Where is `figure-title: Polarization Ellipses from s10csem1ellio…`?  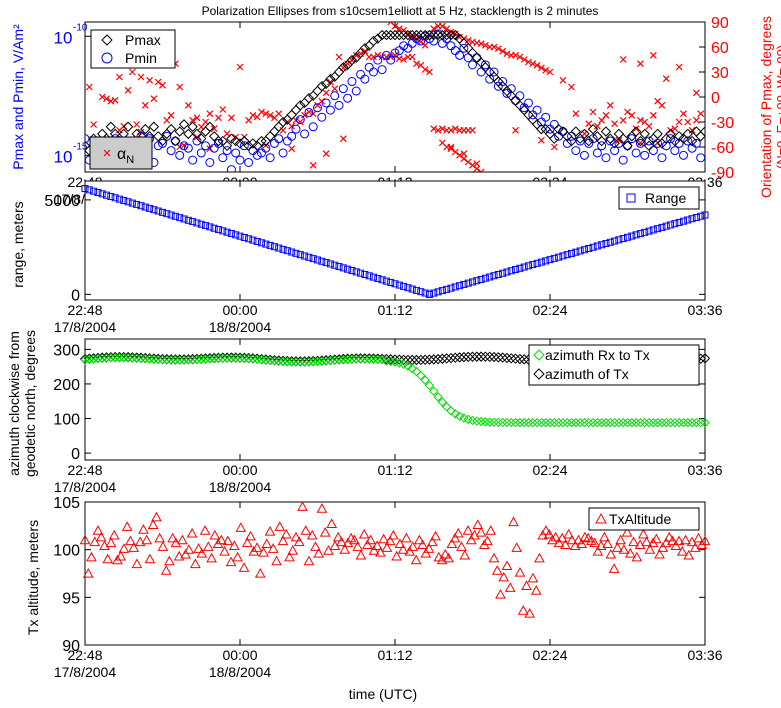 figure-title: Polarization Ellipses from s10csem1ellio… is located at coordinates (400, 11).